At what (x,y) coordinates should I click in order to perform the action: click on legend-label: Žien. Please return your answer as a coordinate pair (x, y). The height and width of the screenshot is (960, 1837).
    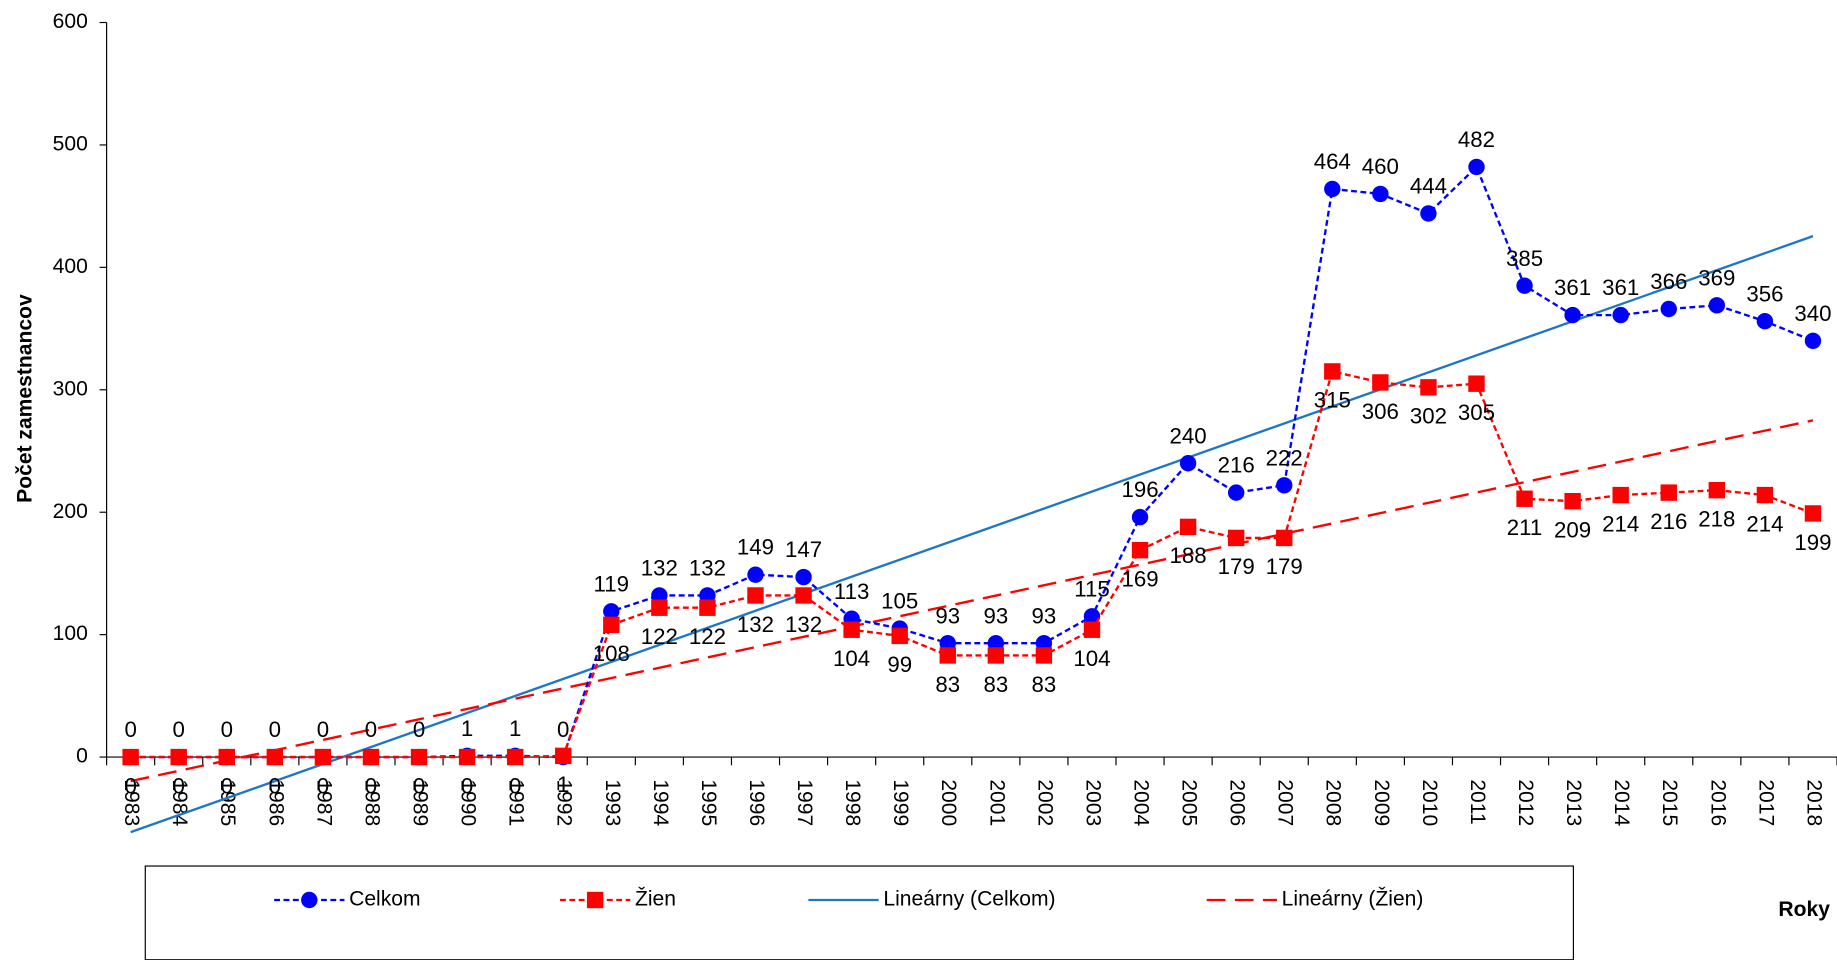
    Looking at the image, I should click on (655, 899).